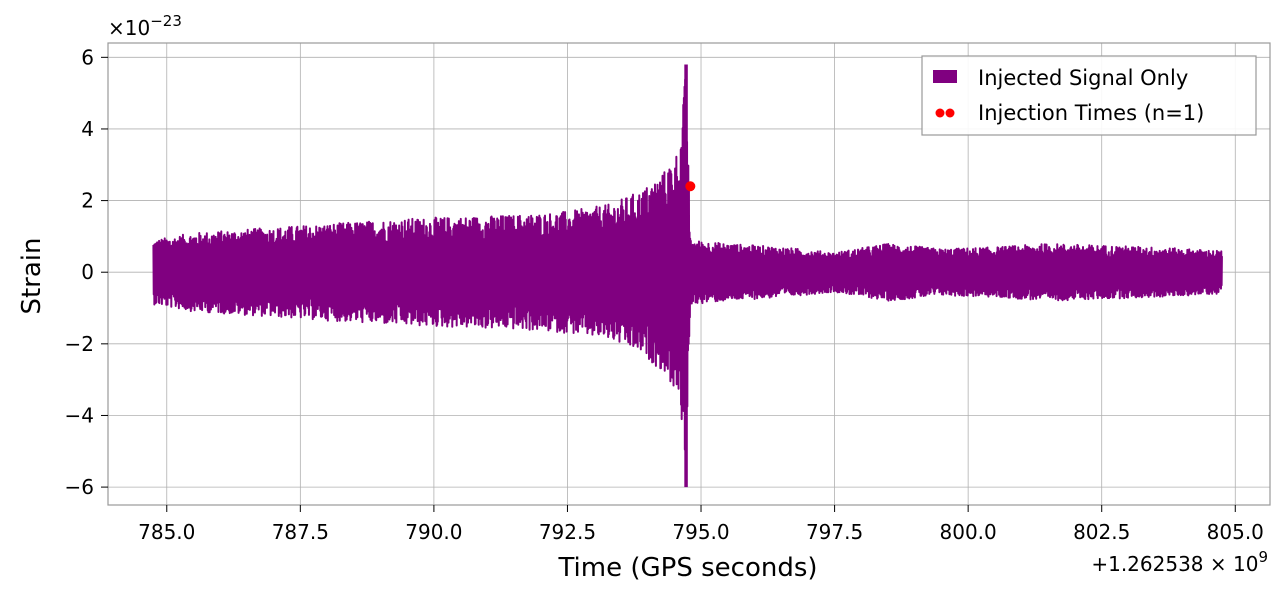  Describe the element at coordinates (1091, 113) in the screenshot. I see `legend-label-injection-times: Injection Times (n=1)` at that location.